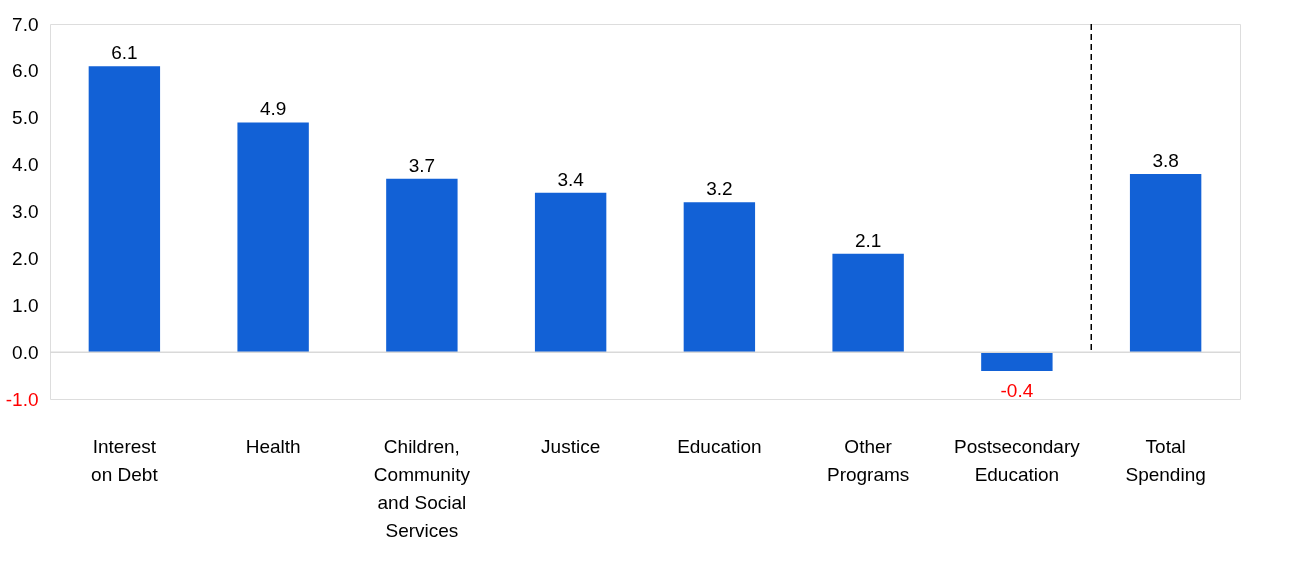  What do you see at coordinates (1017, 390) in the screenshot?
I see `data-label: -0.4` at bounding box center [1017, 390].